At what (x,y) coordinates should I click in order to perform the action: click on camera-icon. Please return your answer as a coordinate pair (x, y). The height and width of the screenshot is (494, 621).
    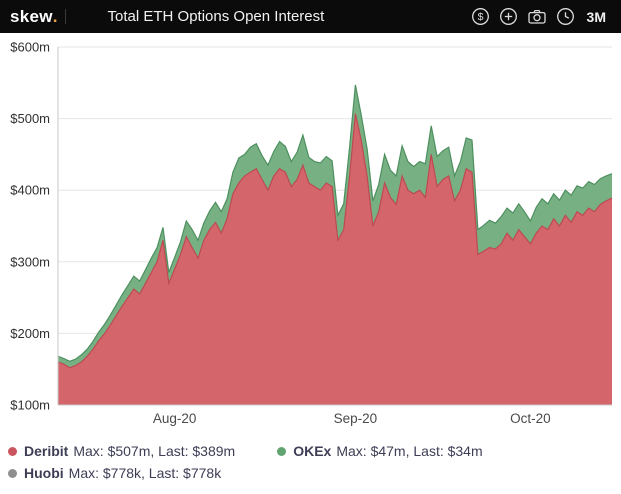
    Looking at the image, I should click on (537, 16).